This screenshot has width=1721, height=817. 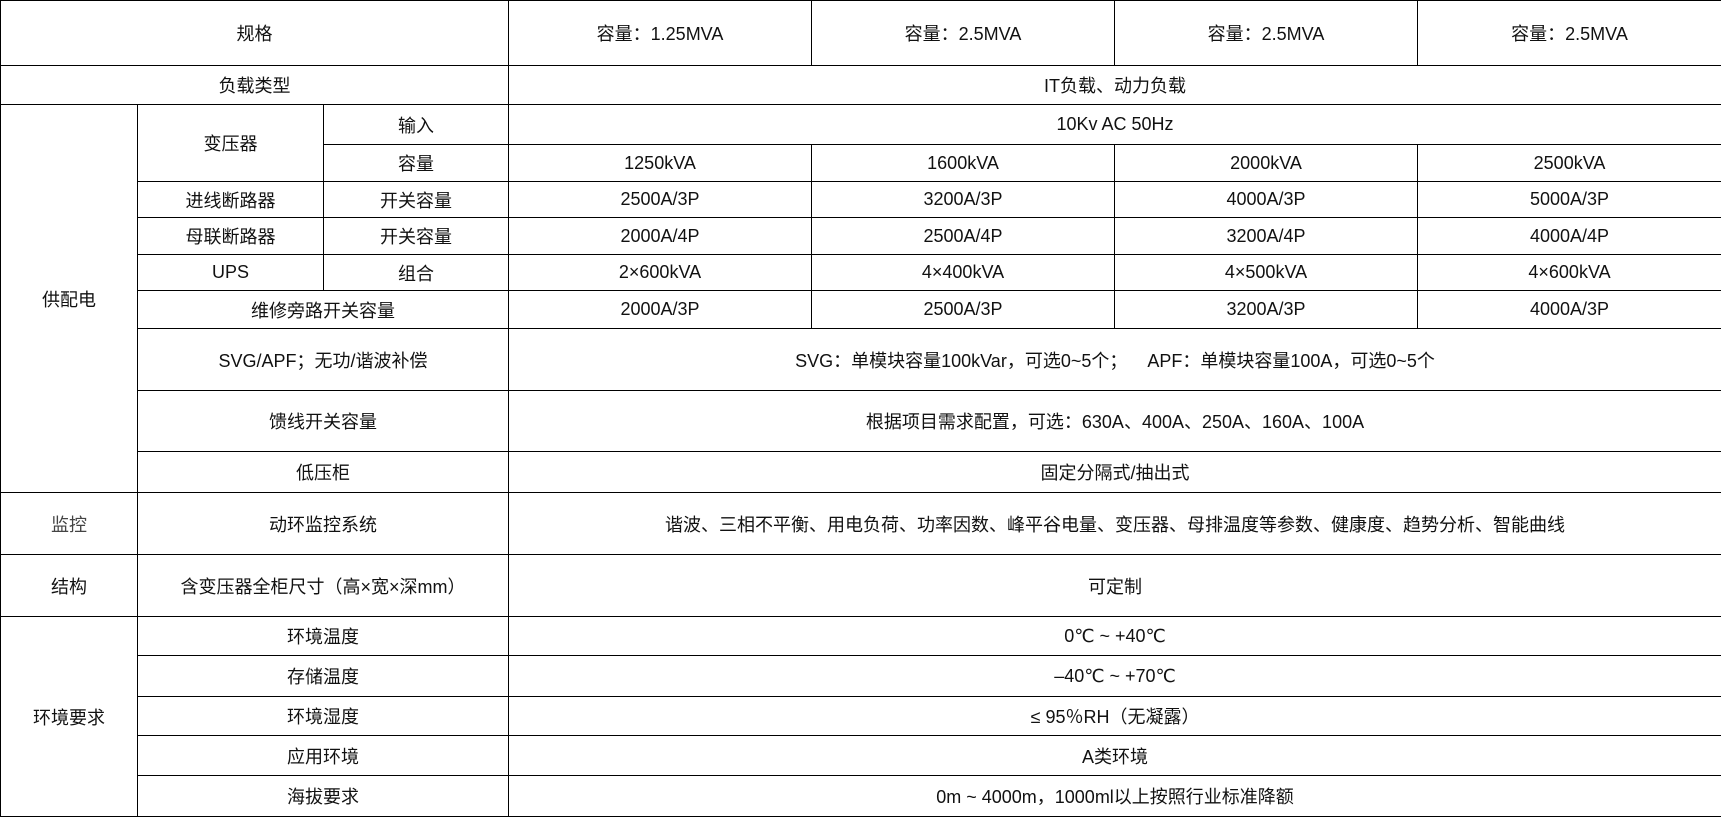 What do you see at coordinates (323, 359) in the screenshot?
I see `svg-apf-label: SVG/APF；无功/谐波补偿` at bounding box center [323, 359].